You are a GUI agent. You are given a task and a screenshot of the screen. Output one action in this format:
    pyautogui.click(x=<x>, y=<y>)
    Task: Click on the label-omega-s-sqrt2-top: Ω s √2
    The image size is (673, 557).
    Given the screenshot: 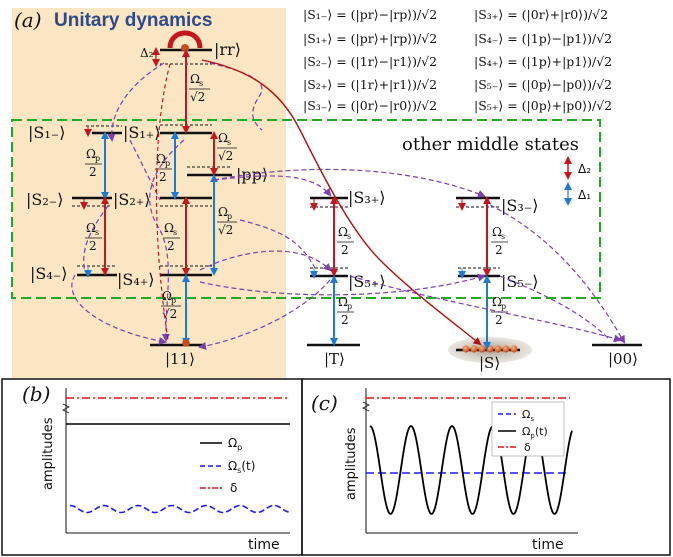 What is the action you would take?
    pyautogui.click(x=199, y=88)
    